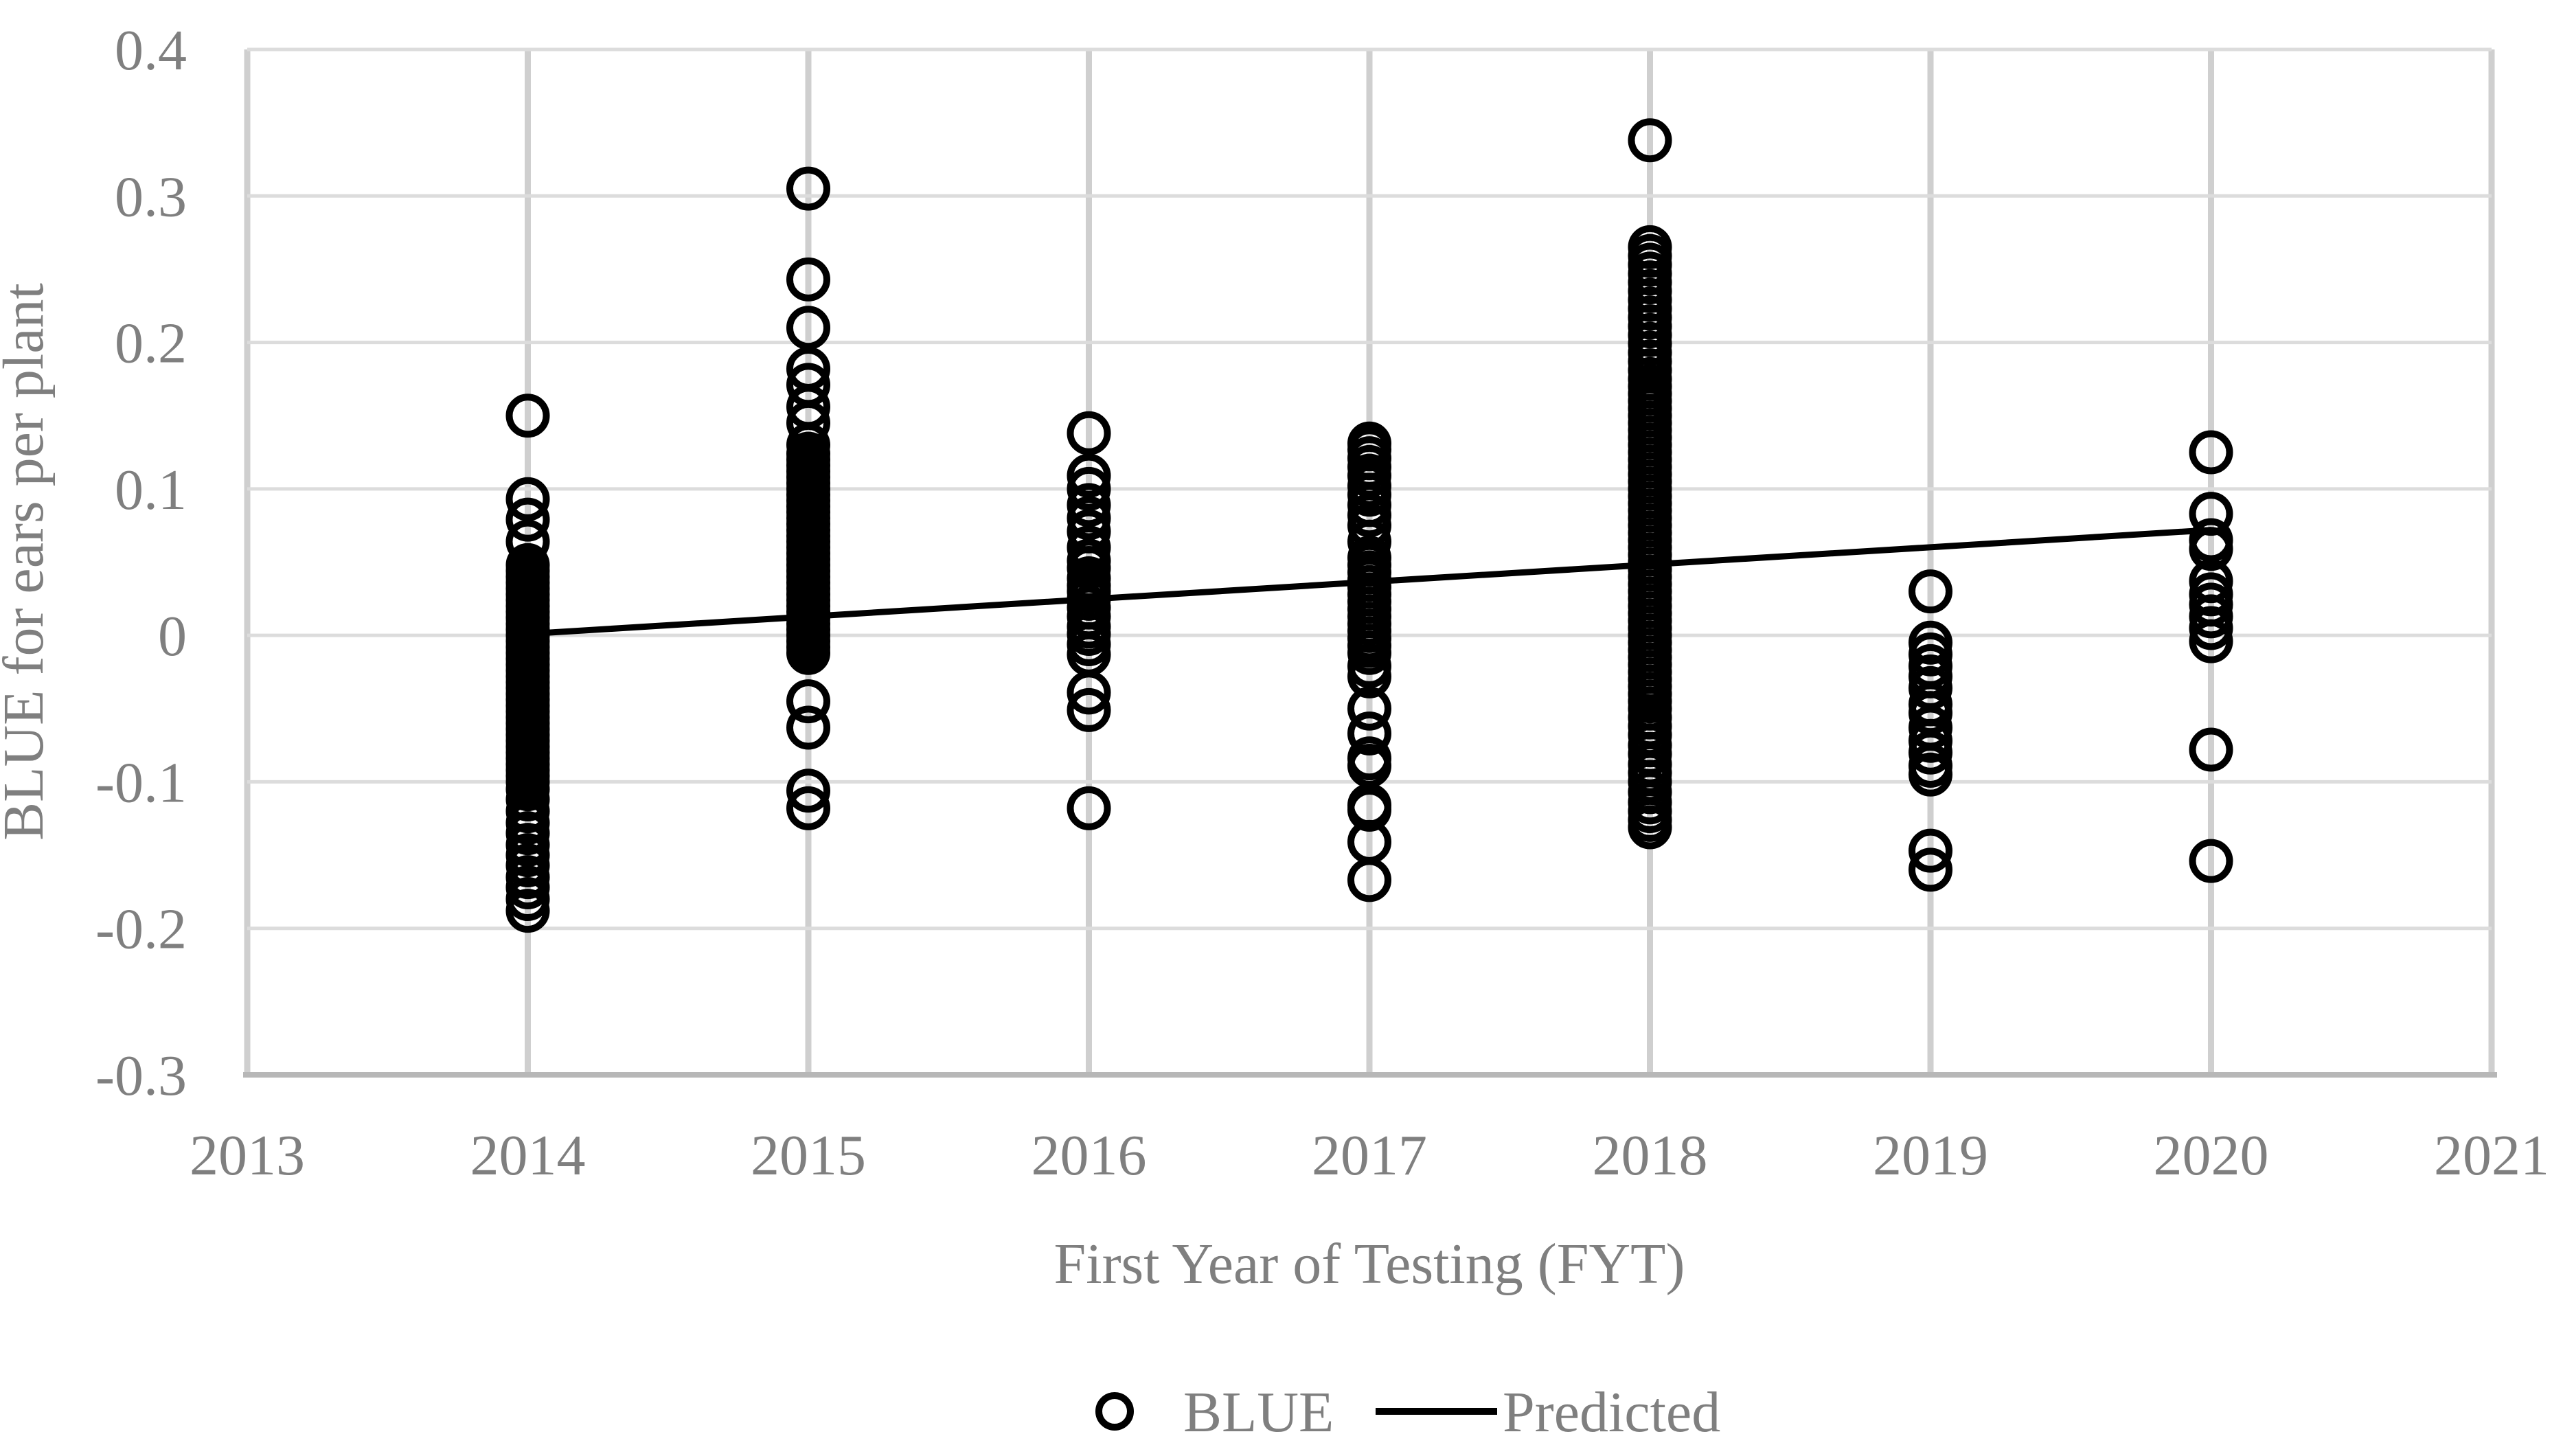 The width and height of the screenshot is (2563, 1456). I want to click on y-axis-title: BLUE for ears per plant, so click(28, 562).